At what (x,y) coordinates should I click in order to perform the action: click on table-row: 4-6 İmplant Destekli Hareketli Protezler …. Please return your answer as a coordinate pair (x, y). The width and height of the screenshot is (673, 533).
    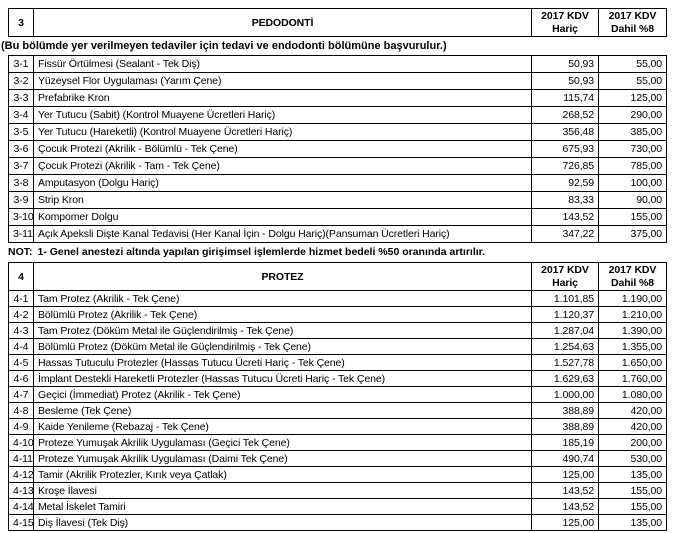
    Looking at the image, I should click on (337, 378).